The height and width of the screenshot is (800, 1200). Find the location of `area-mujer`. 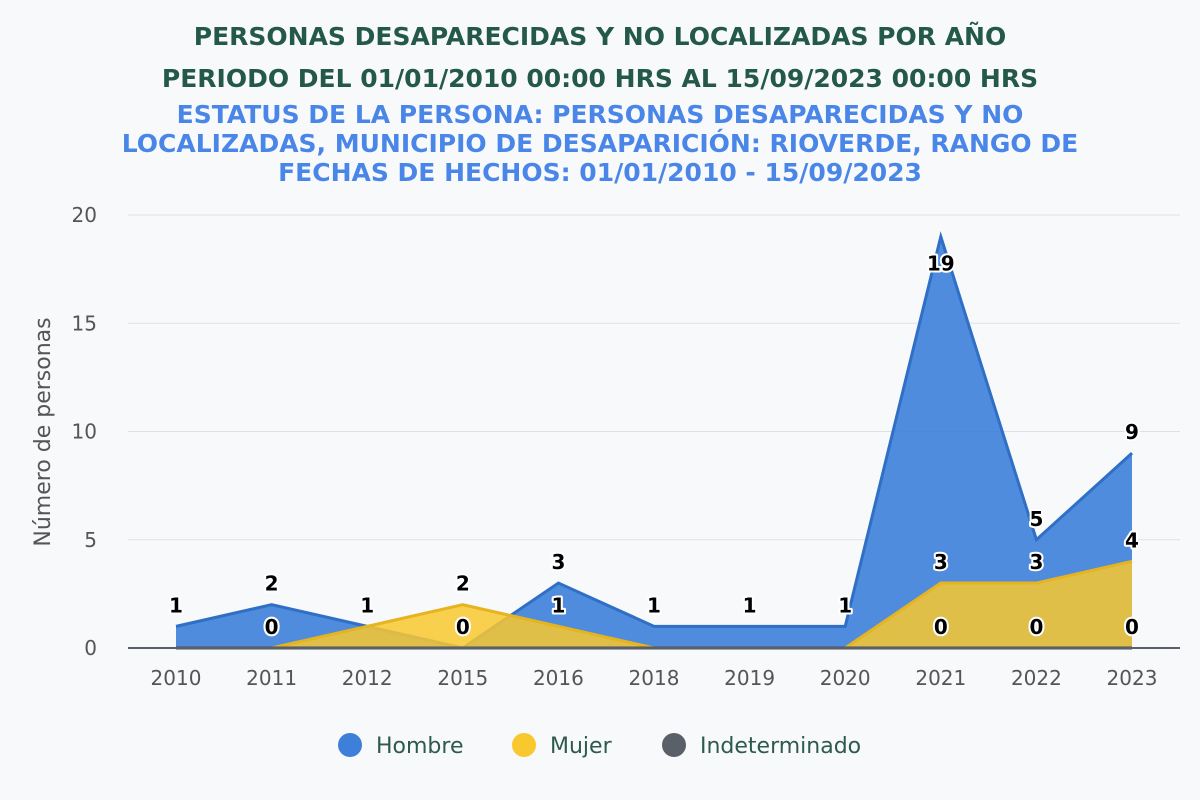

area-mujer is located at coordinates (654, 604).